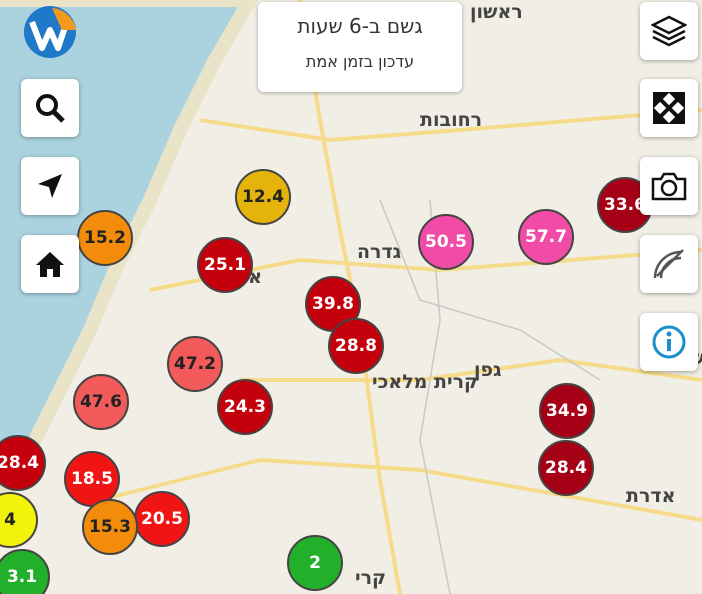  Describe the element at coordinates (625, 205) in the screenshot. I see `rain-value: 33.6` at that location.